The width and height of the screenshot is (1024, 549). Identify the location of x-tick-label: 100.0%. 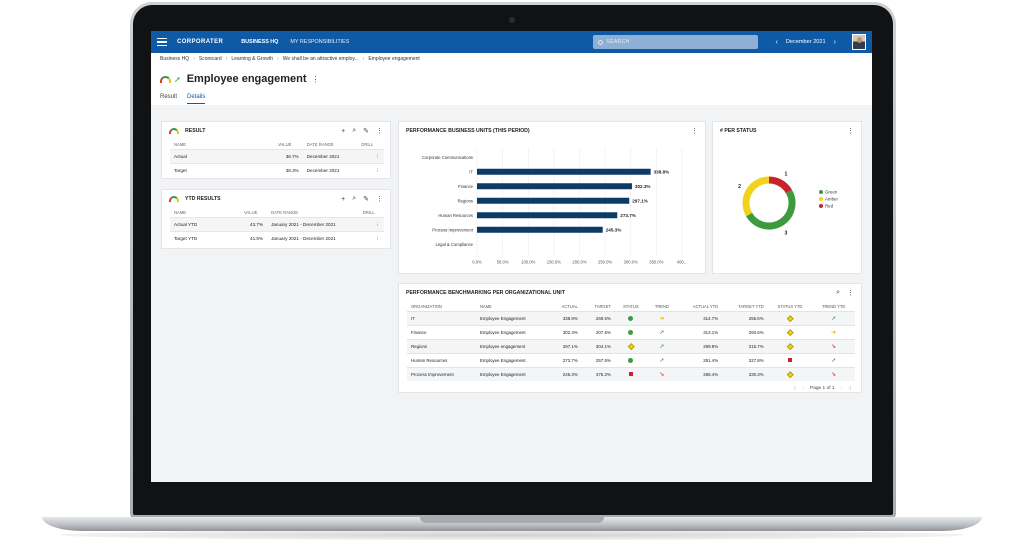
(528, 262).